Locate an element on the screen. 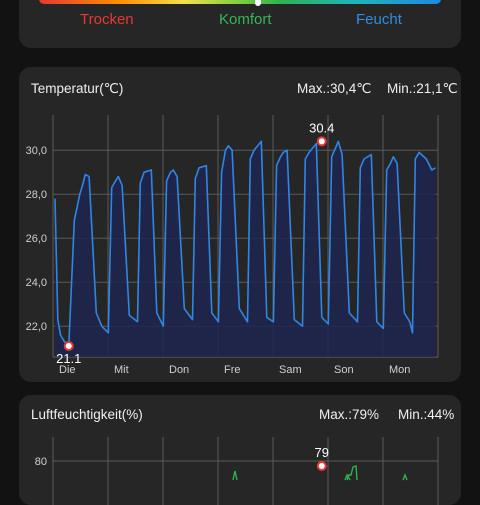 The image size is (480, 505). temperature-title: Temperatur(℃) is located at coordinates (77, 88).